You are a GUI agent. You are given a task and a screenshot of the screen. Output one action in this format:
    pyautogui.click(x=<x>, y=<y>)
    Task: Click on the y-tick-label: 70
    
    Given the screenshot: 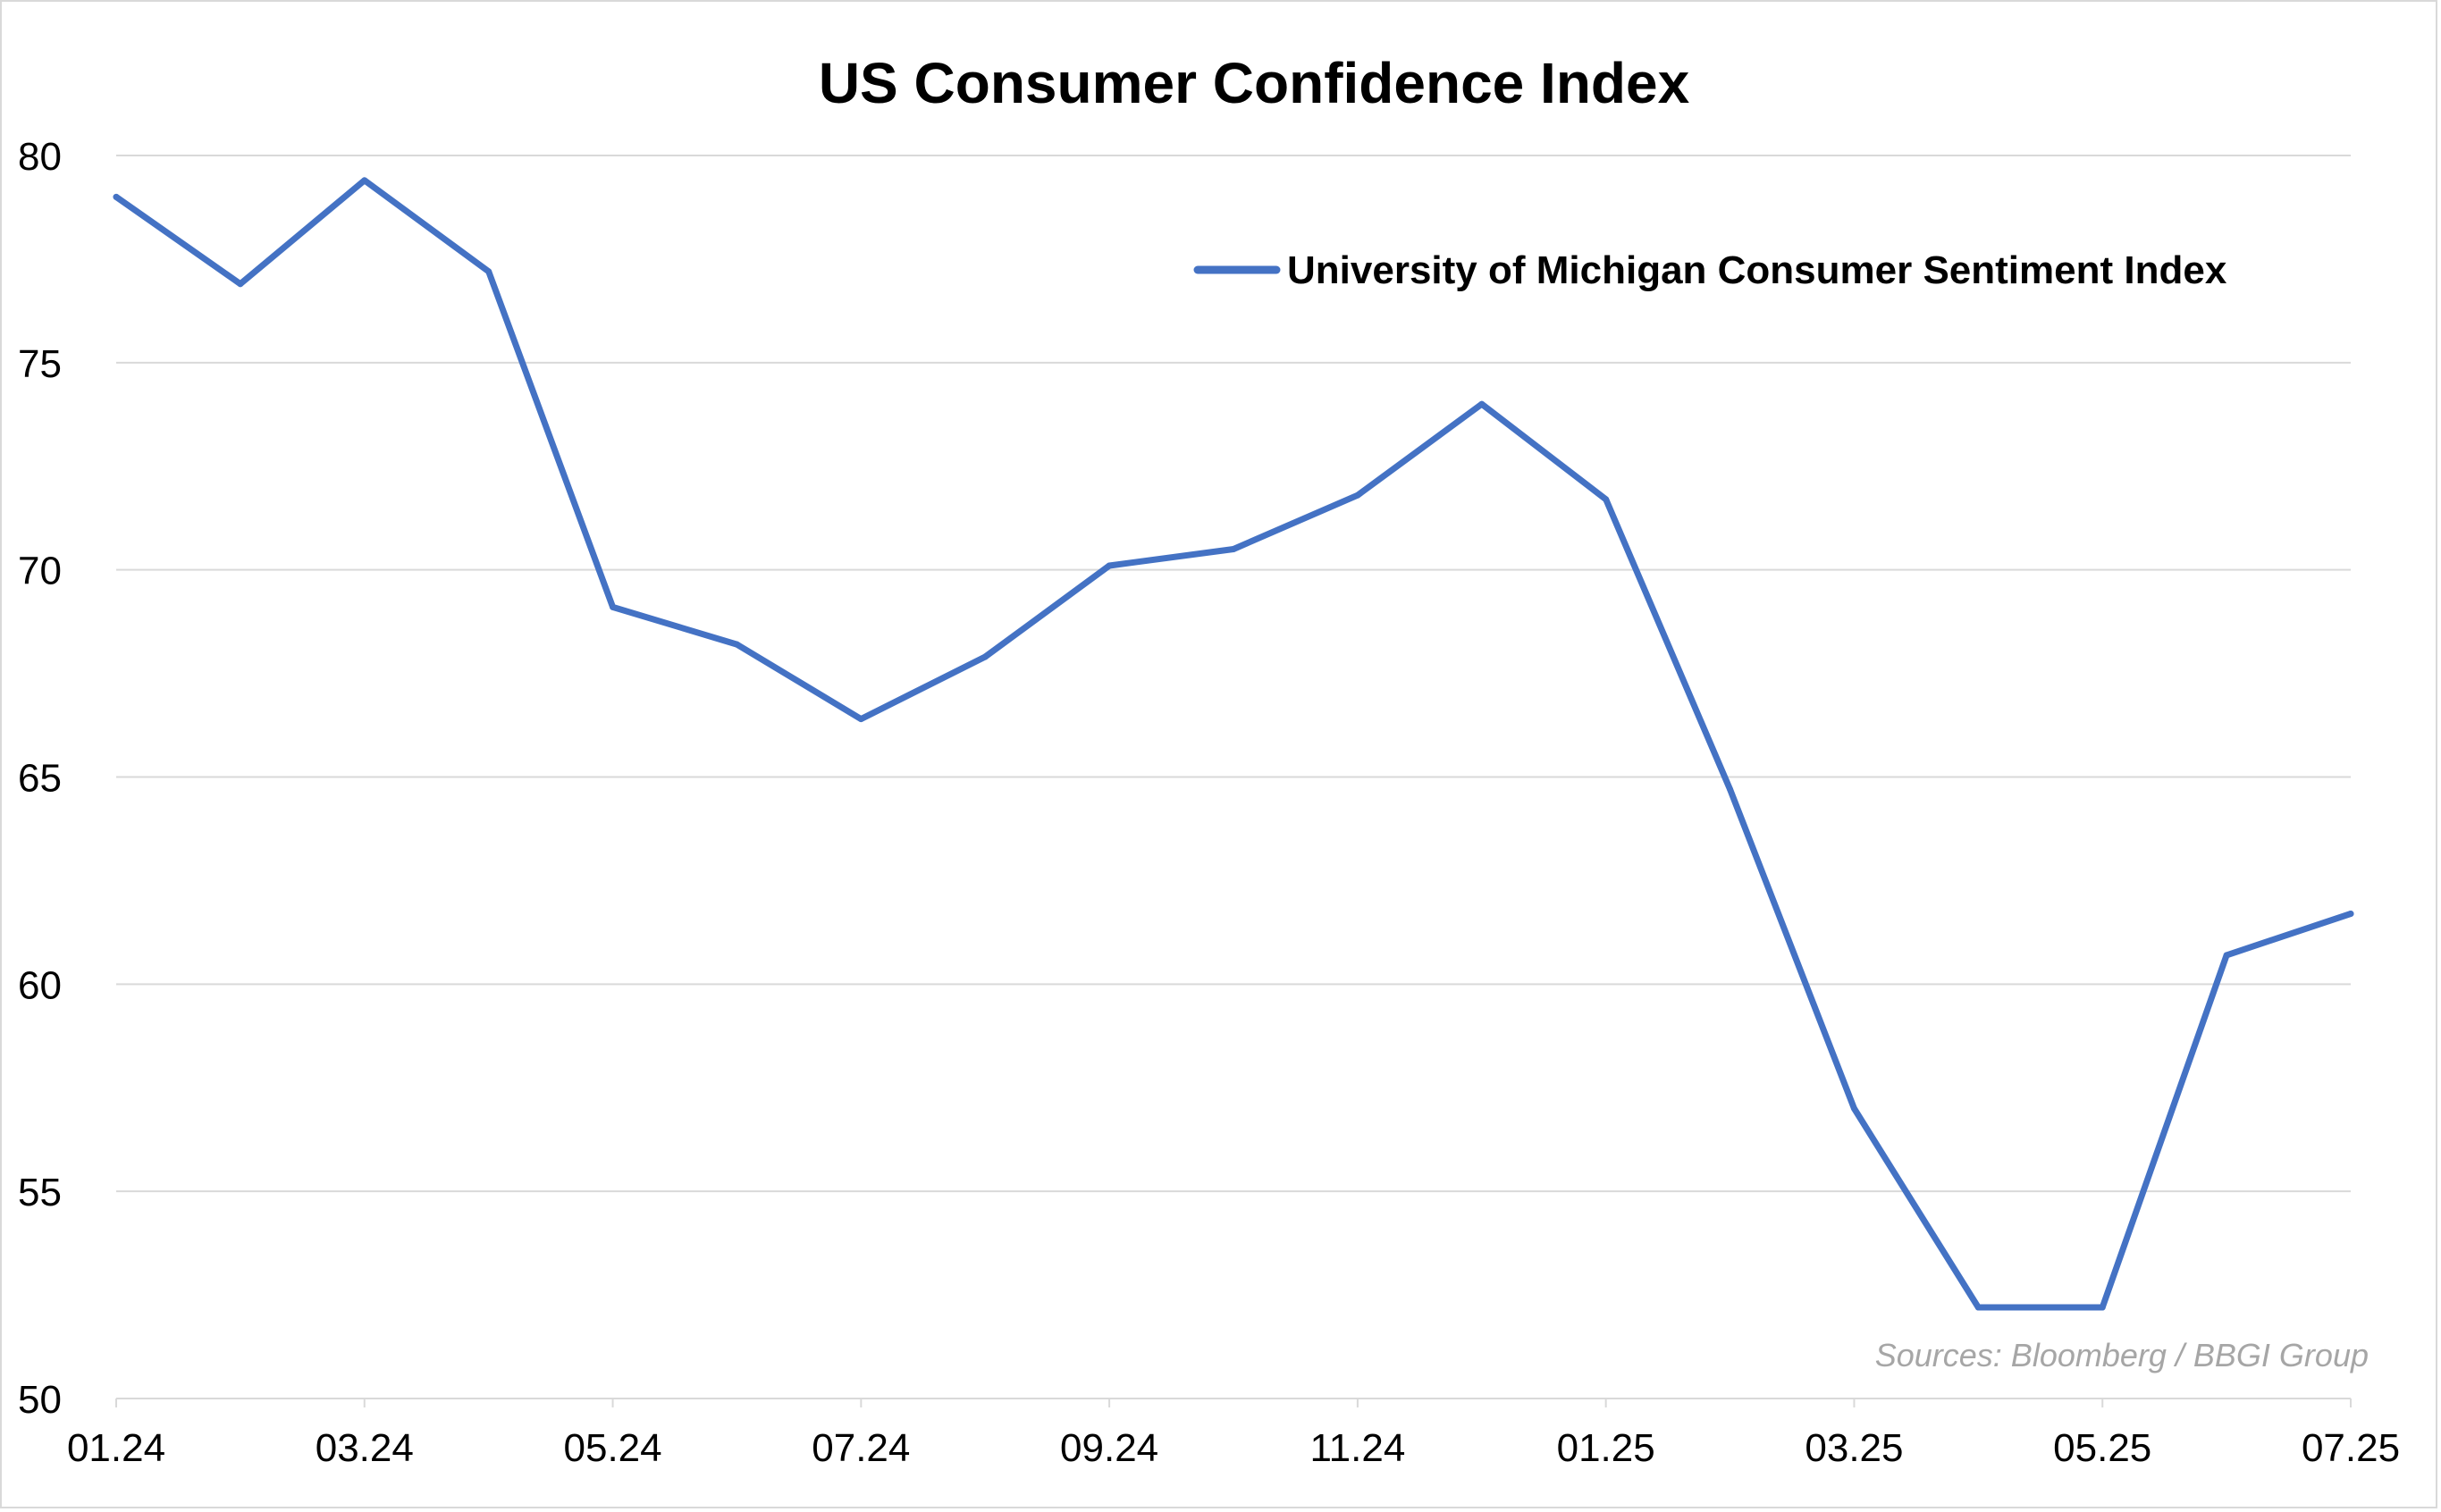 What is the action you would take?
    pyautogui.click(x=40, y=571)
    